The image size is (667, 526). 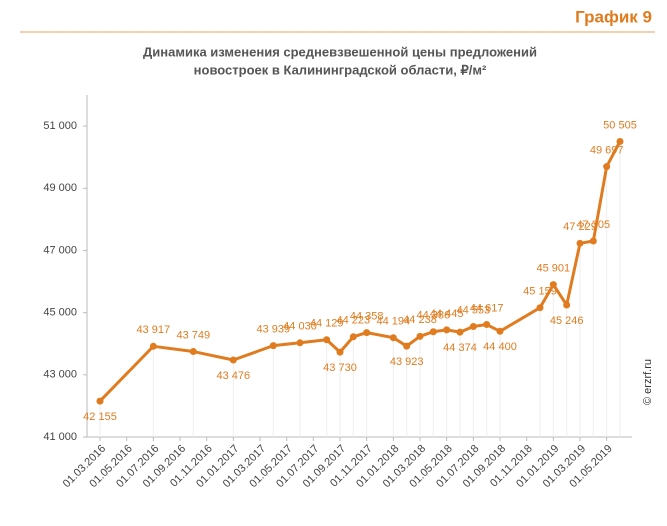 What do you see at coordinates (460, 348) in the screenshot?
I see `data-label: 44 374` at bounding box center [460, 348].